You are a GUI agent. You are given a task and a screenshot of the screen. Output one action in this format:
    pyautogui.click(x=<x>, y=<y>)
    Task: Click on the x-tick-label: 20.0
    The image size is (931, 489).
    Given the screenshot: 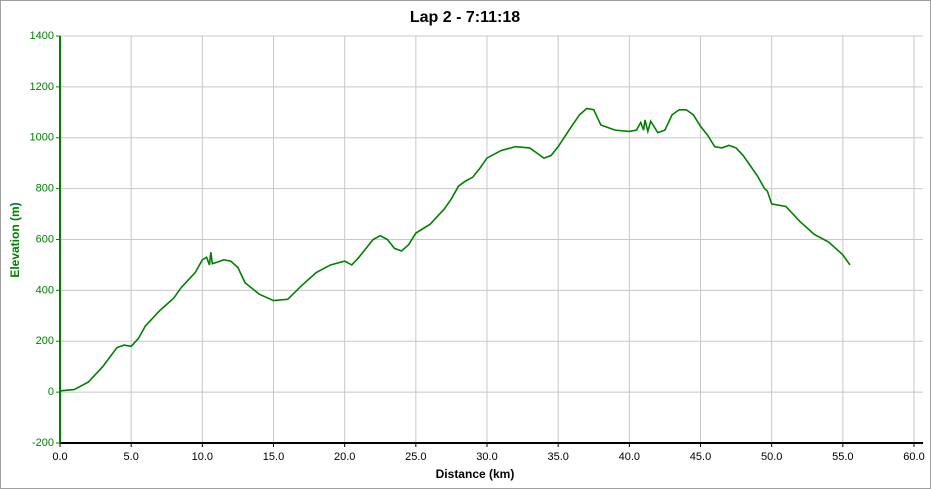 What is the action you would take?
    pyautogui.click(x=344, y=457)
    